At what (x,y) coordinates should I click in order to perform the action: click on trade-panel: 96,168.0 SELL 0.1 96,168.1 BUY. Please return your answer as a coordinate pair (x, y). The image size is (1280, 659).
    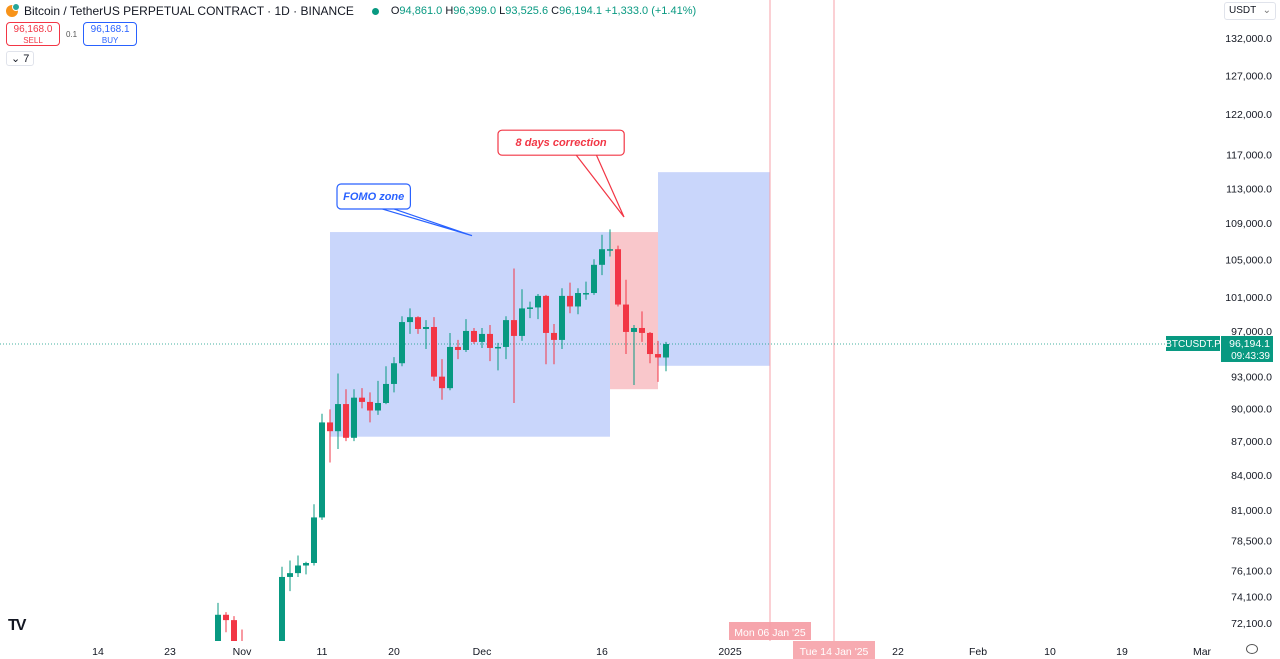
    Looking at the image, I should click on (72, 34).